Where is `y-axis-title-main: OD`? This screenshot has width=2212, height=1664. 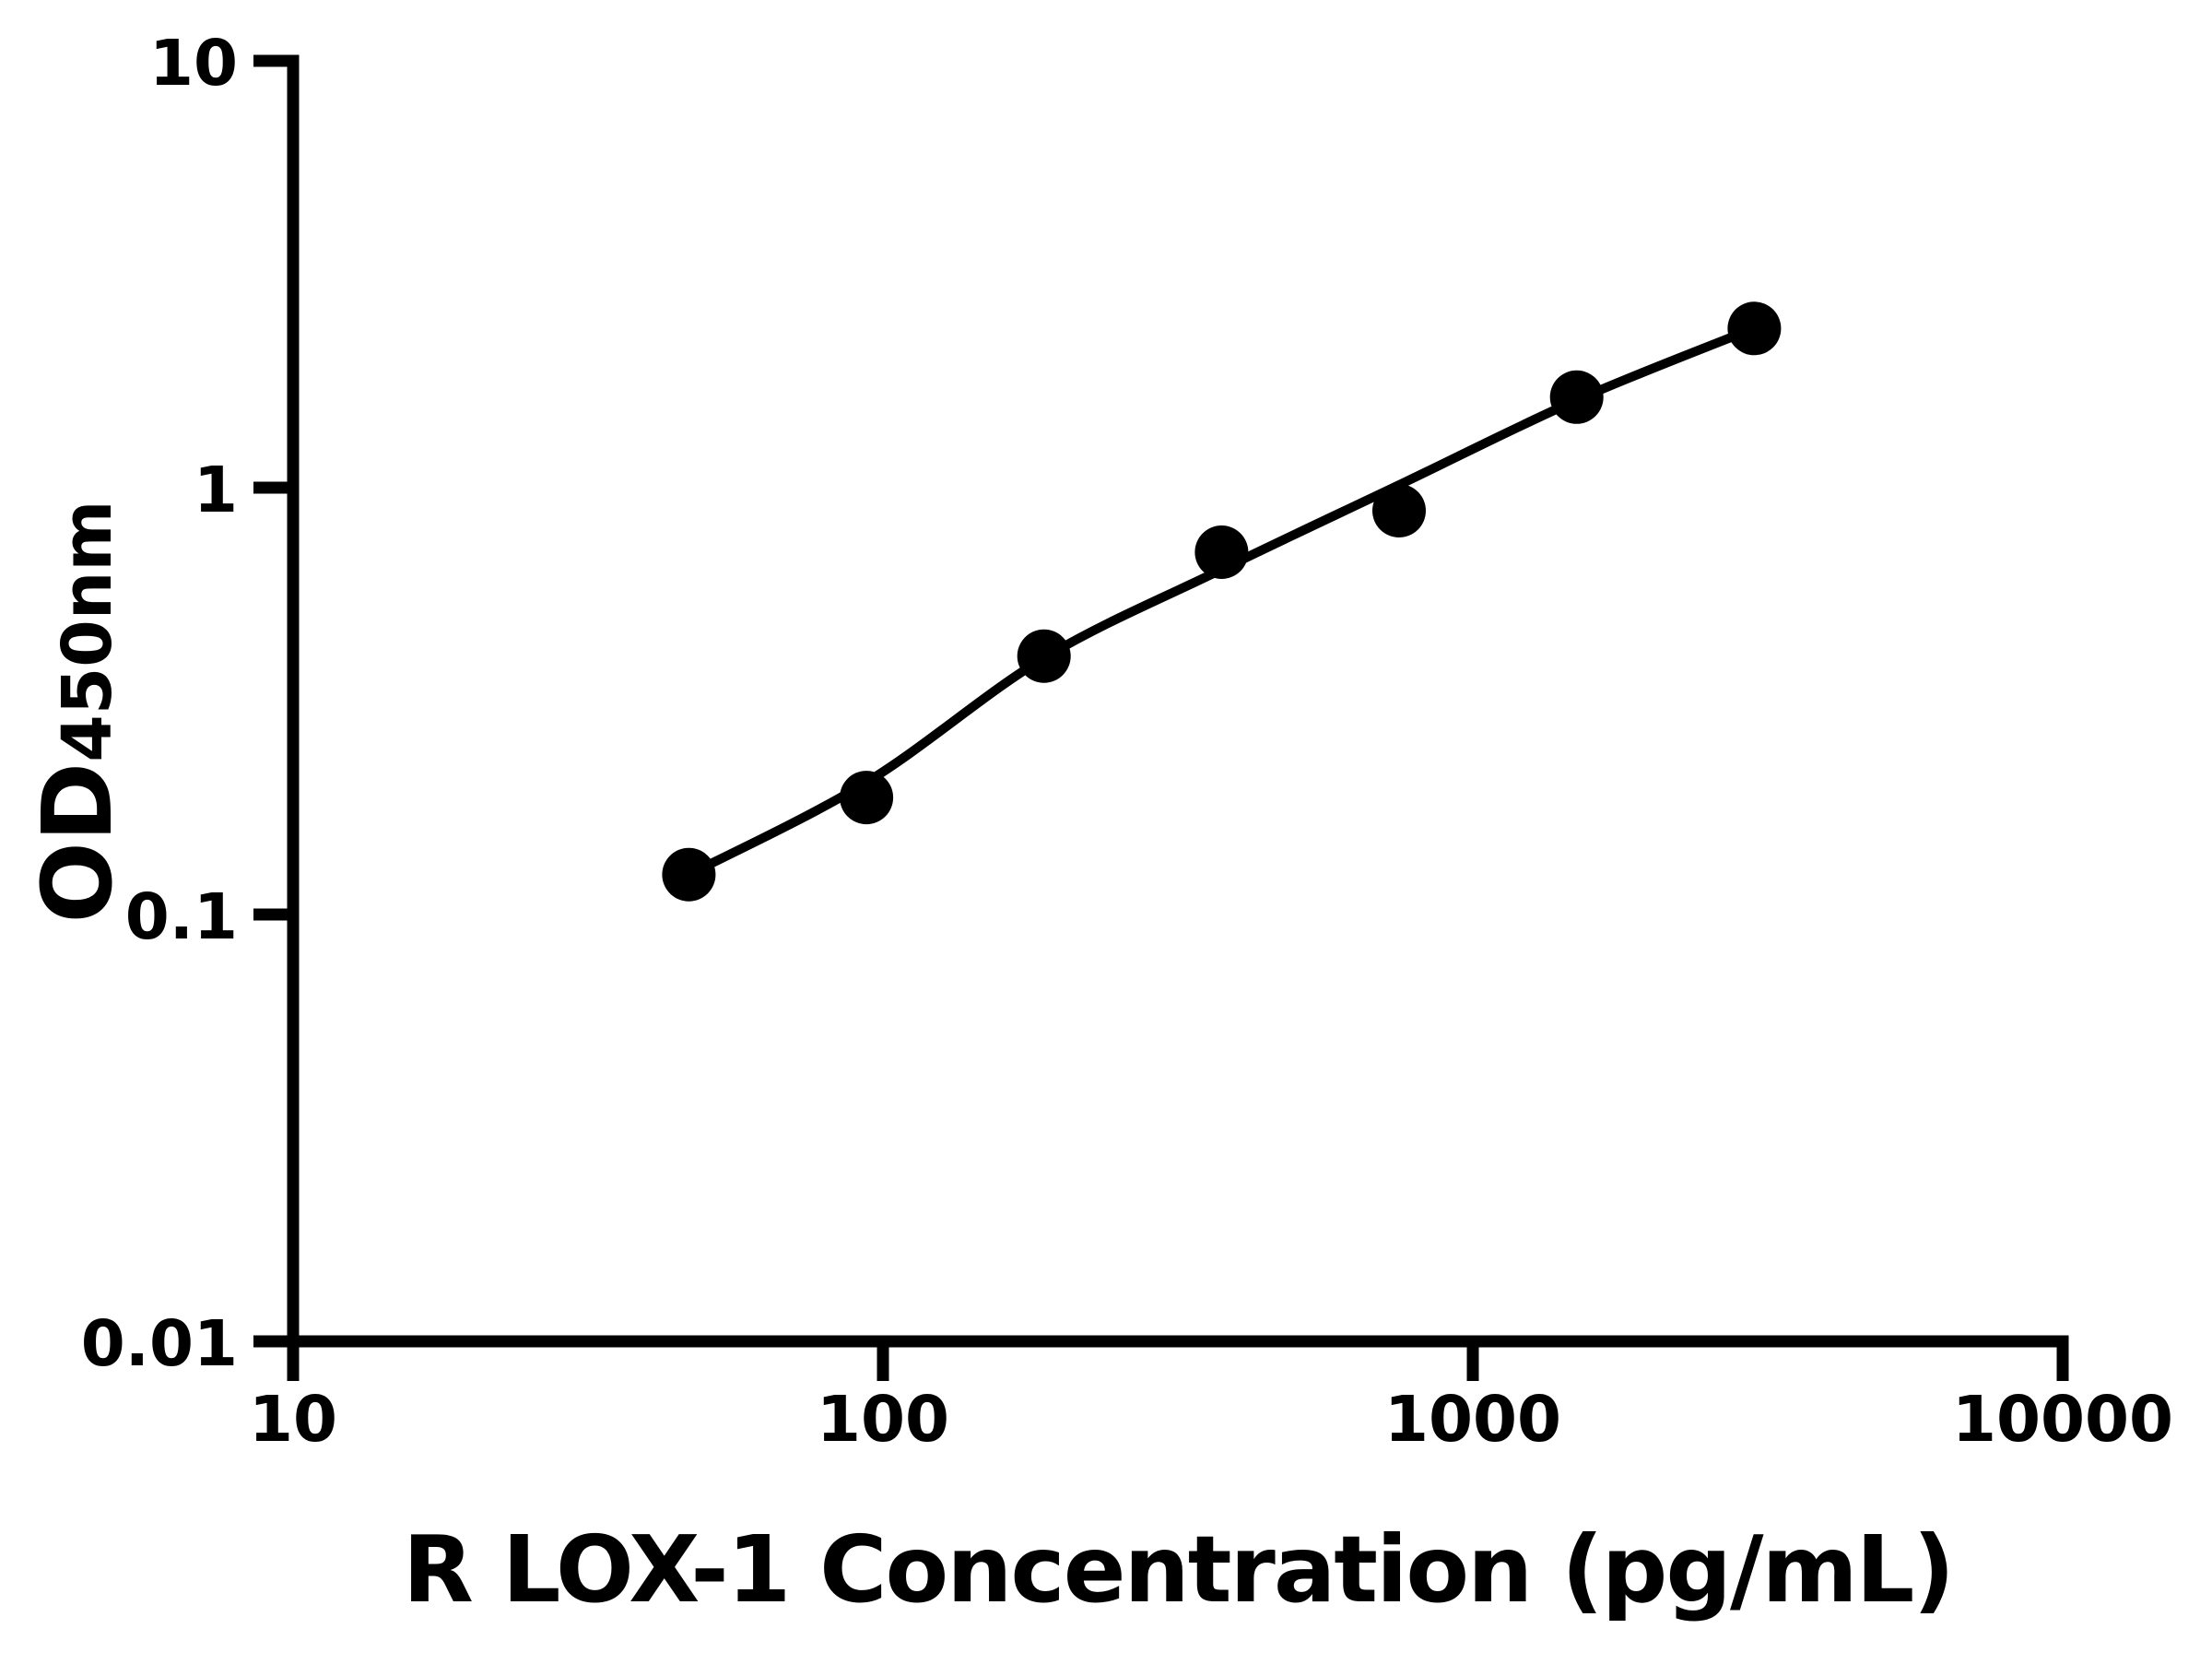 y-axis-title-main: OD is located at coordinates (77, 843).